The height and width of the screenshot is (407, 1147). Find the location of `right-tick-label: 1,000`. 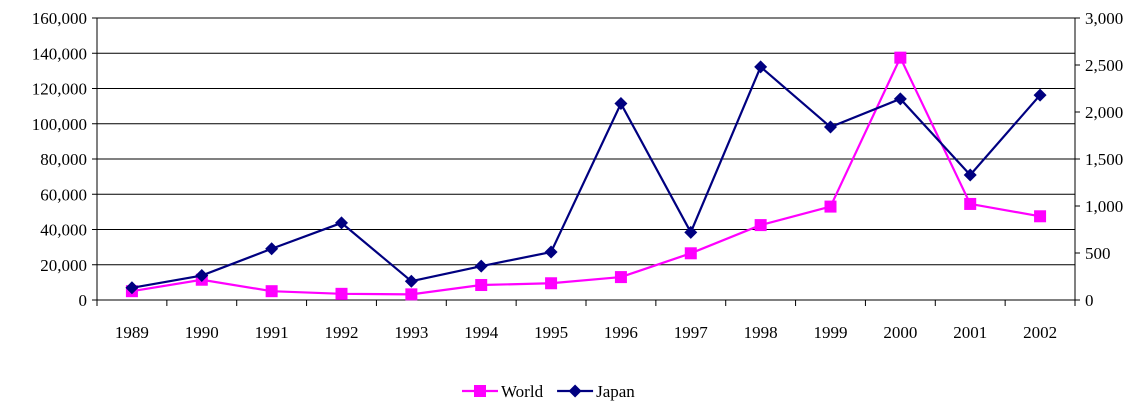

right-tick-label: 1,000 is located at coordinates (1104, 206).